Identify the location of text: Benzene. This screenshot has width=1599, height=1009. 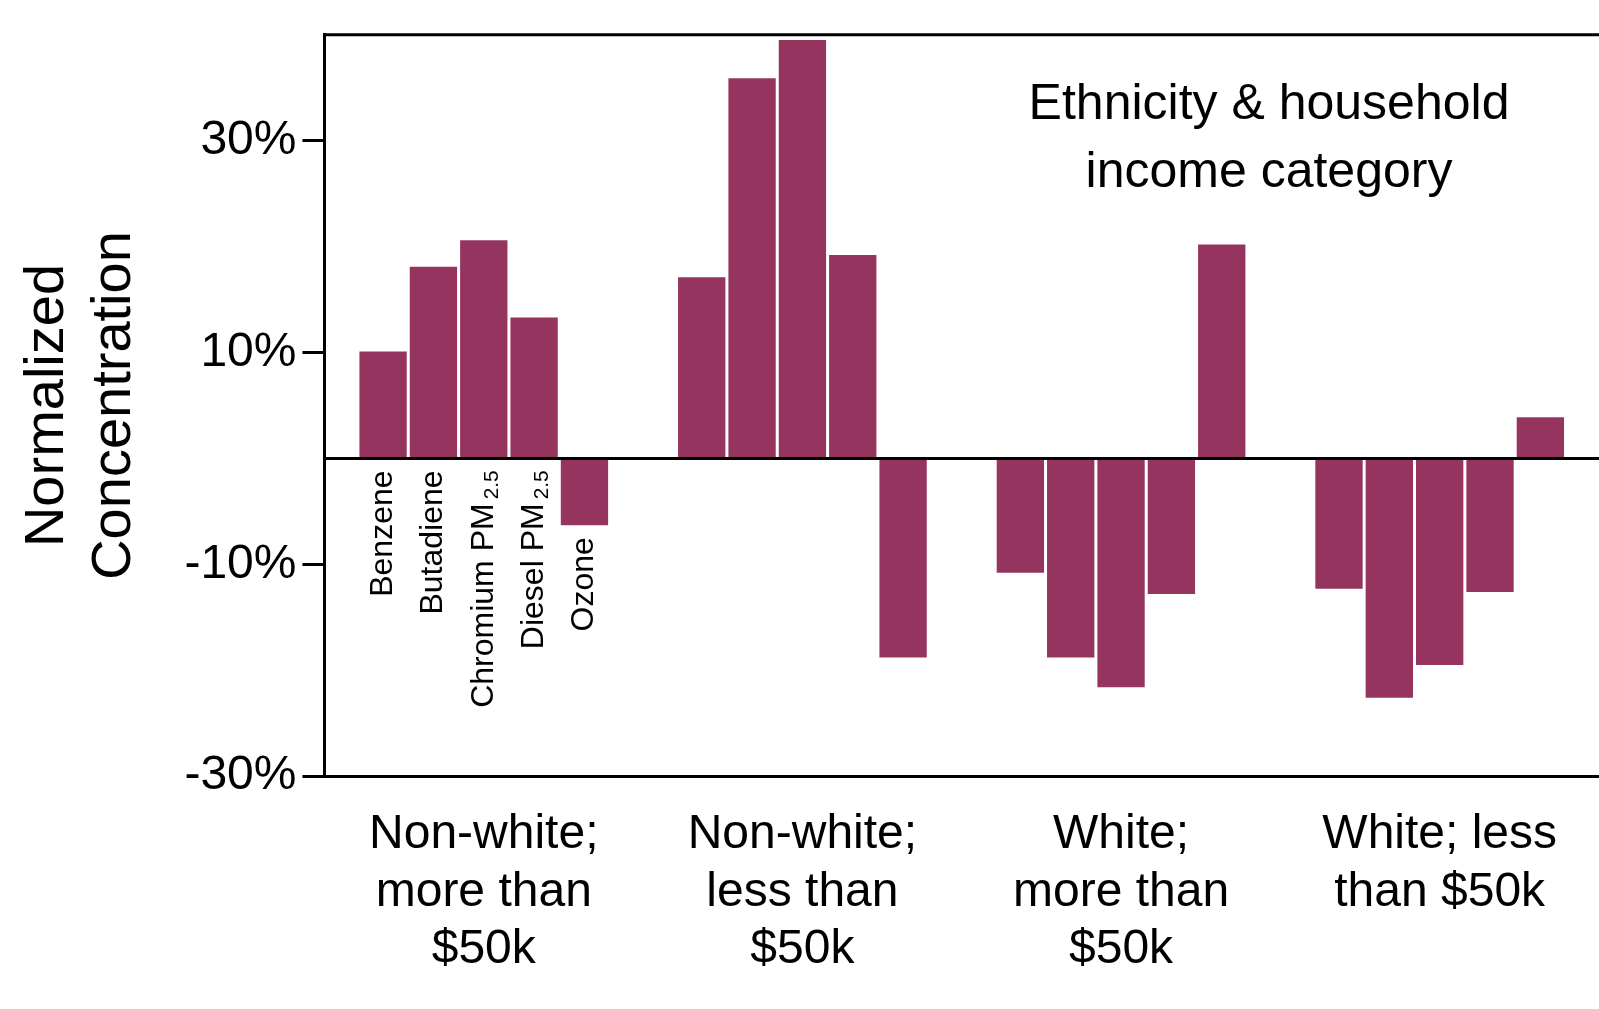
(380, 533).